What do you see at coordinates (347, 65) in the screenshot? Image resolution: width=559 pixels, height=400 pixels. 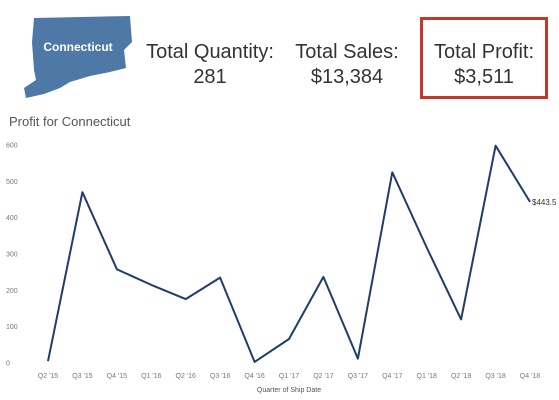 I see `kpi-total-sales: Total Sales: $13,384` at bounding box center [347, 65].